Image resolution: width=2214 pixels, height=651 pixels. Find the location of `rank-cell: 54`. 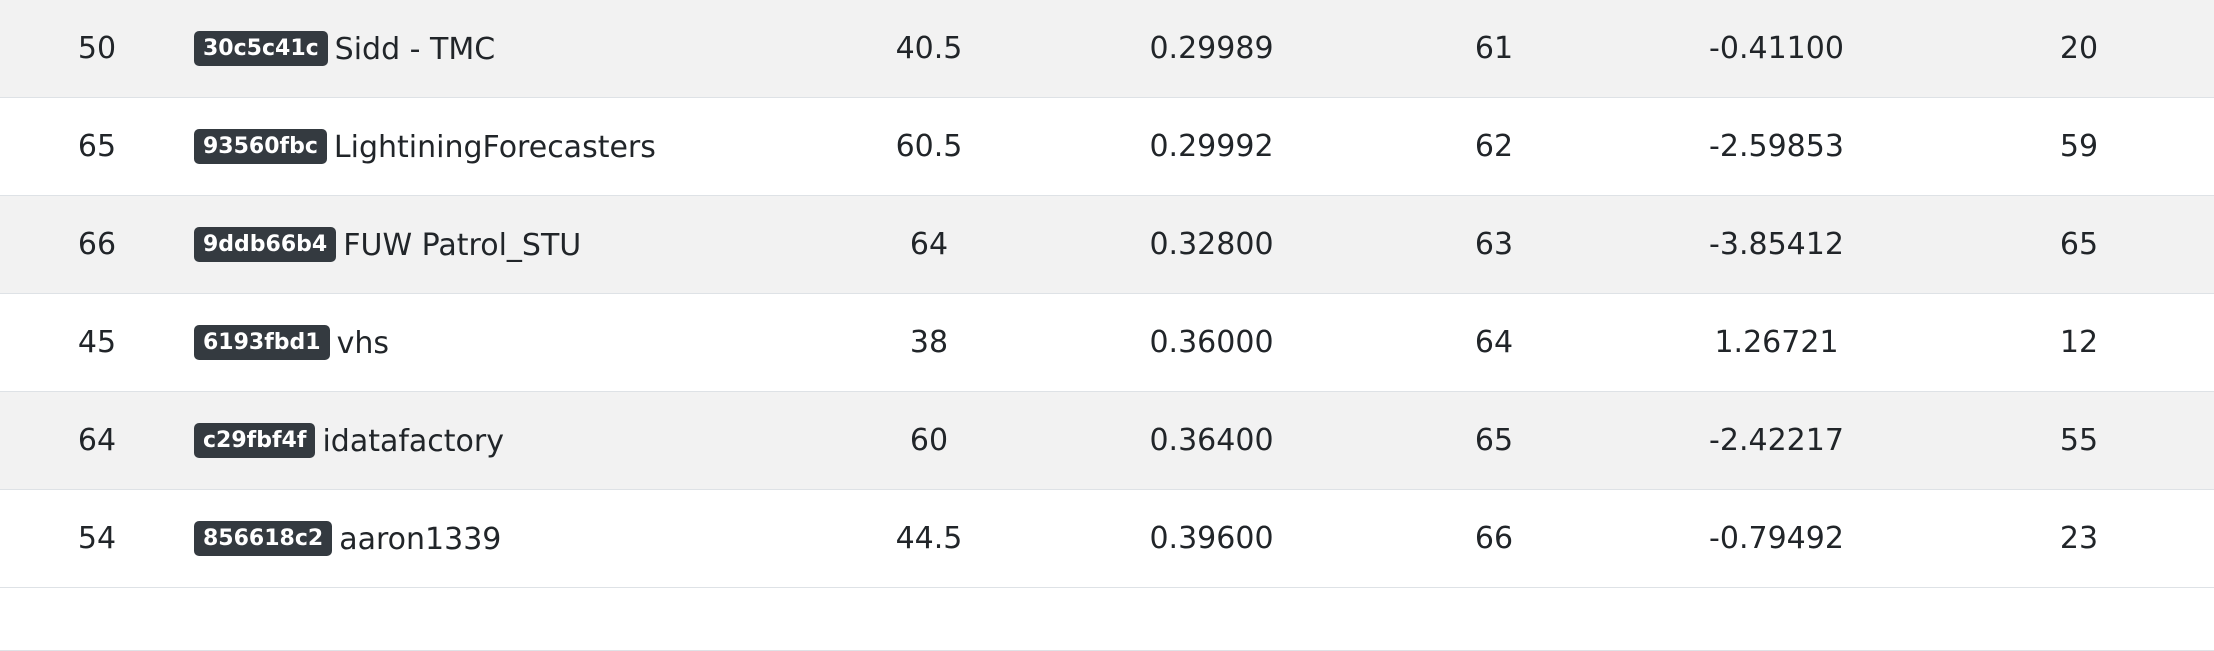

rank-cell: 54 is located at coordinates (97, 538).